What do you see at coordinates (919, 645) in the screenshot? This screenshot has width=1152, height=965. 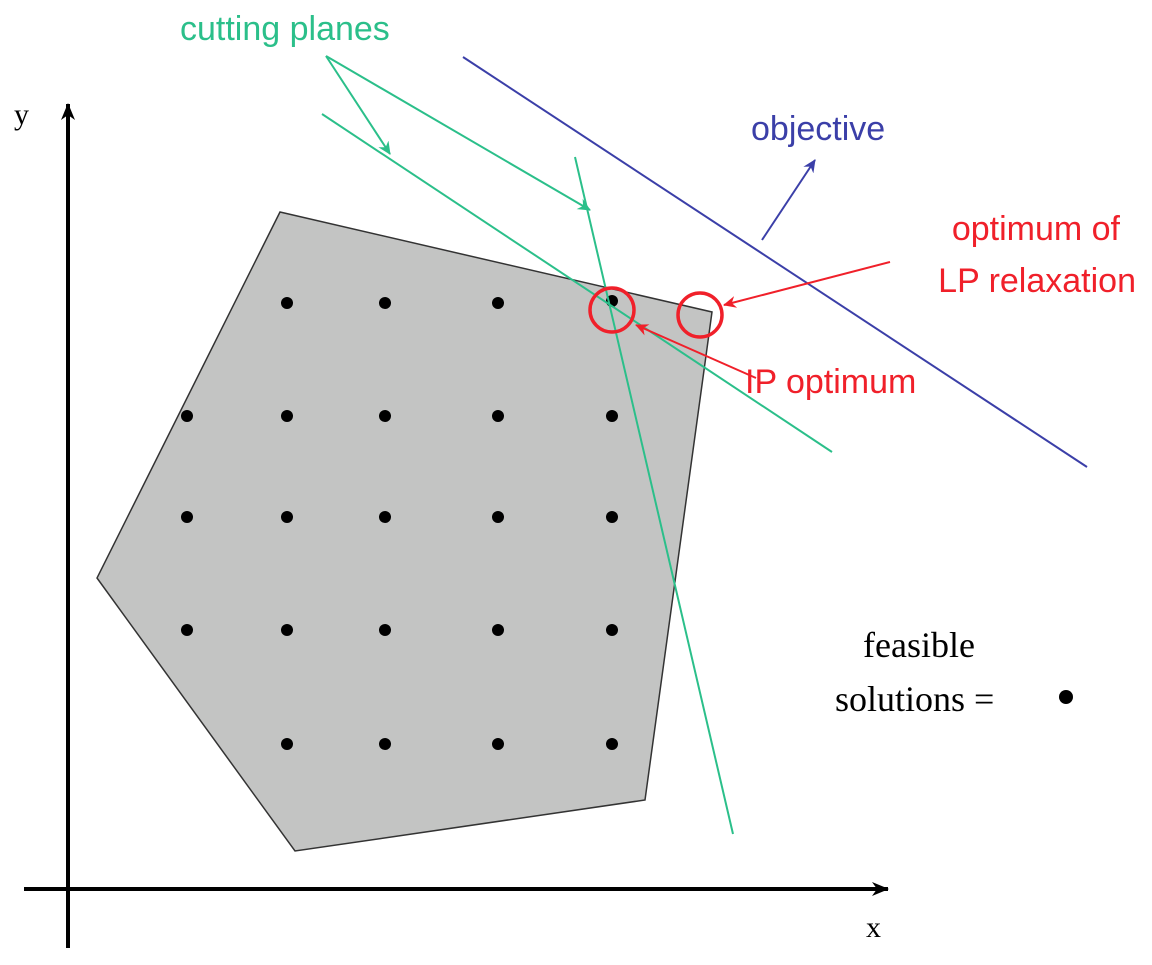 I see `legend-line1: feasible` at bounding box center [919, 645].